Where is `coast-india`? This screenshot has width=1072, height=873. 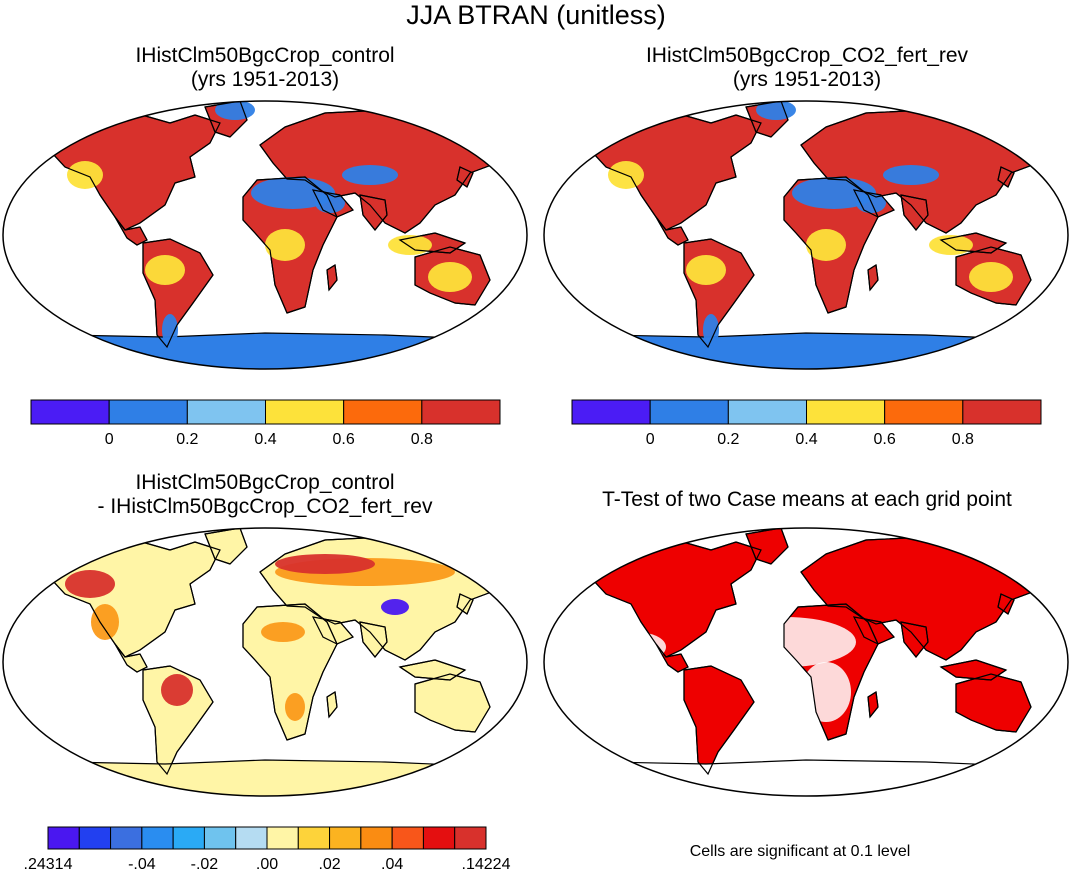 coast-india is located at coordinates (914, 212).